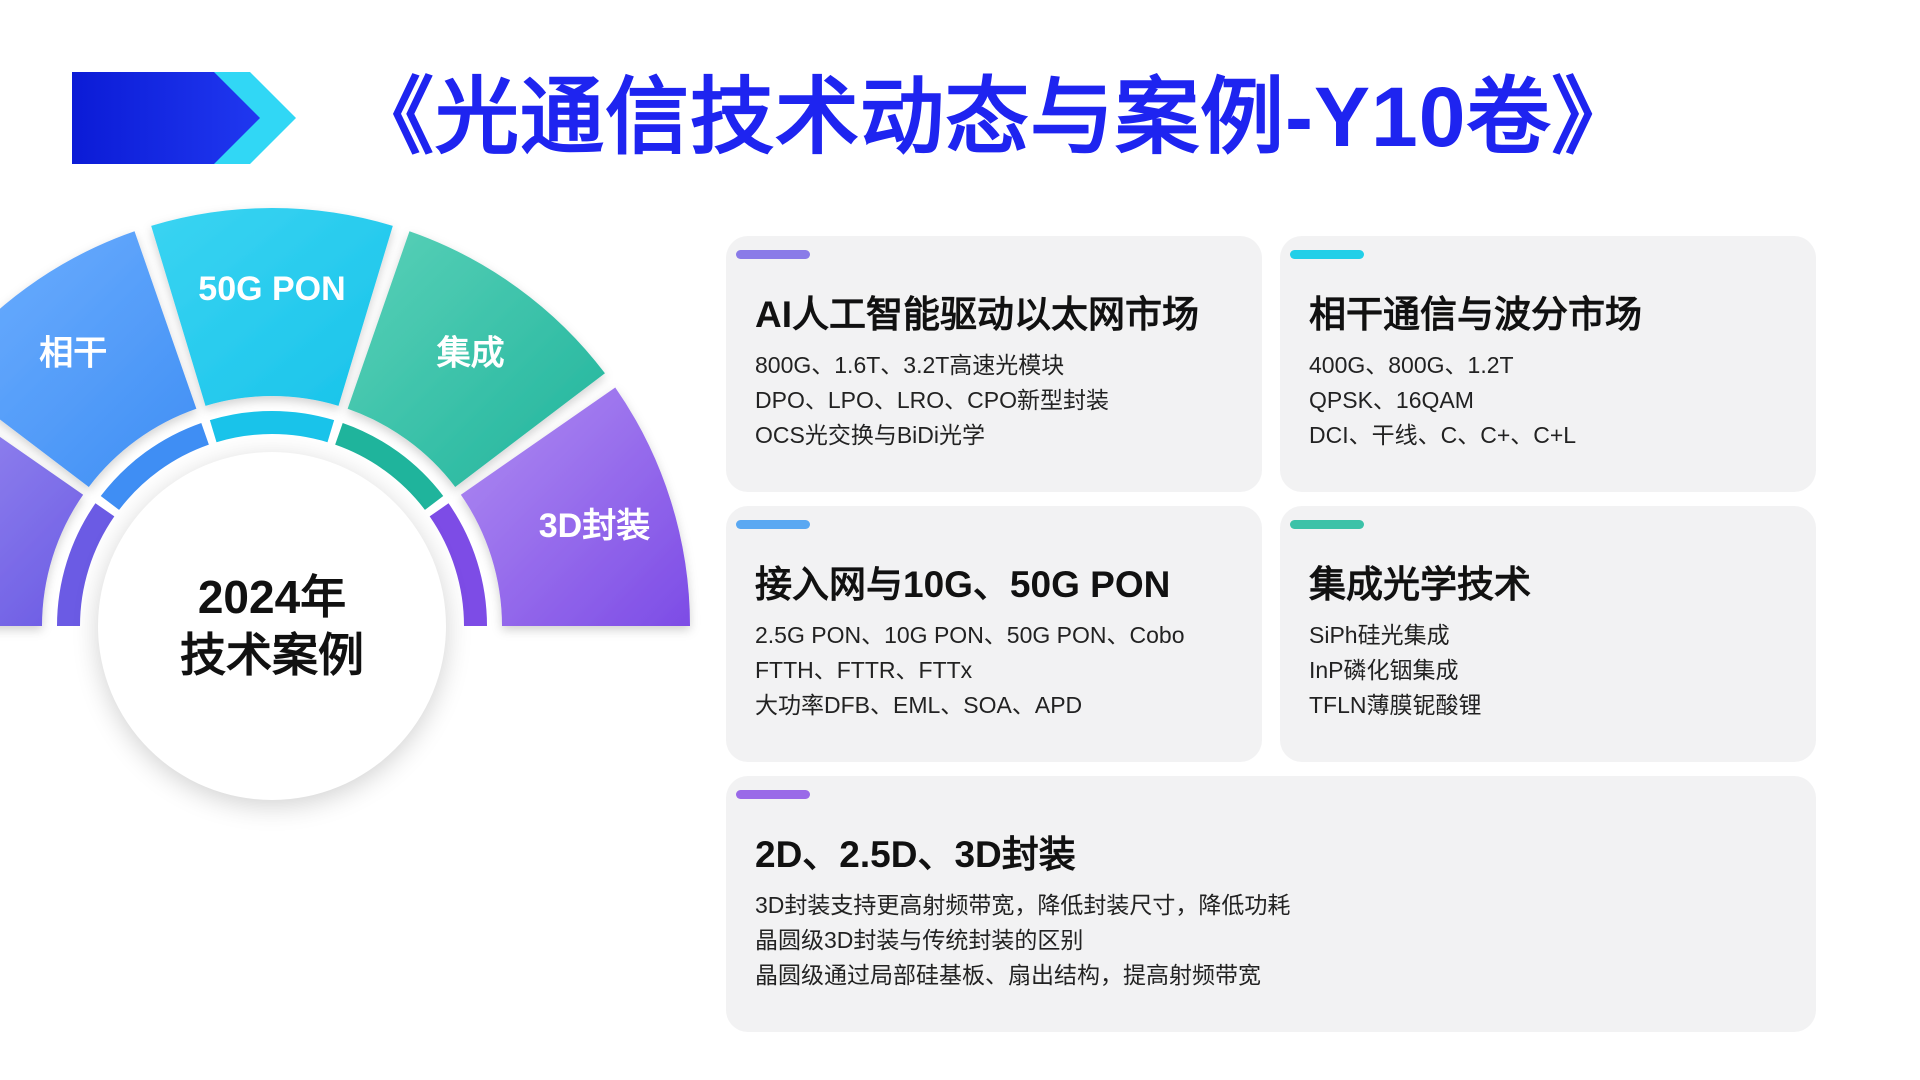 The width and height of the screenshot is (1920, 1080). Describe the element at coordinates (910, 365) in the screenshot. I see `card-line: 800G、1.6T、3.2T高速光模块` at that location.